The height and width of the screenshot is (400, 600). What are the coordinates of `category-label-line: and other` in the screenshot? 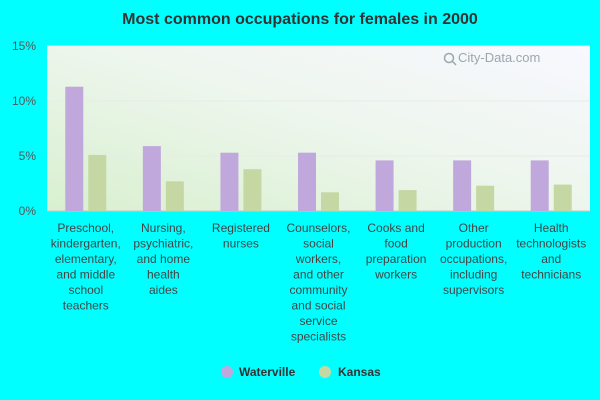 It's located at (318, 275).